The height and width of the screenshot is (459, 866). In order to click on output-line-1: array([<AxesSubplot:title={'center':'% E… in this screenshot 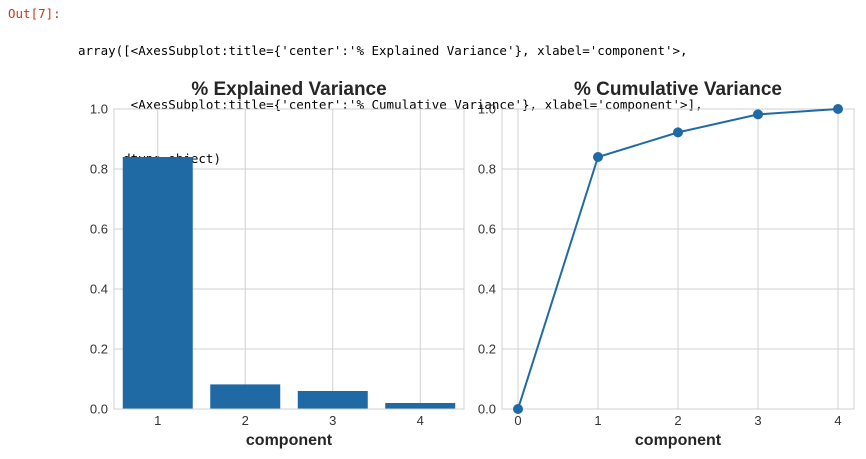, I will do `click(383, 50)`.